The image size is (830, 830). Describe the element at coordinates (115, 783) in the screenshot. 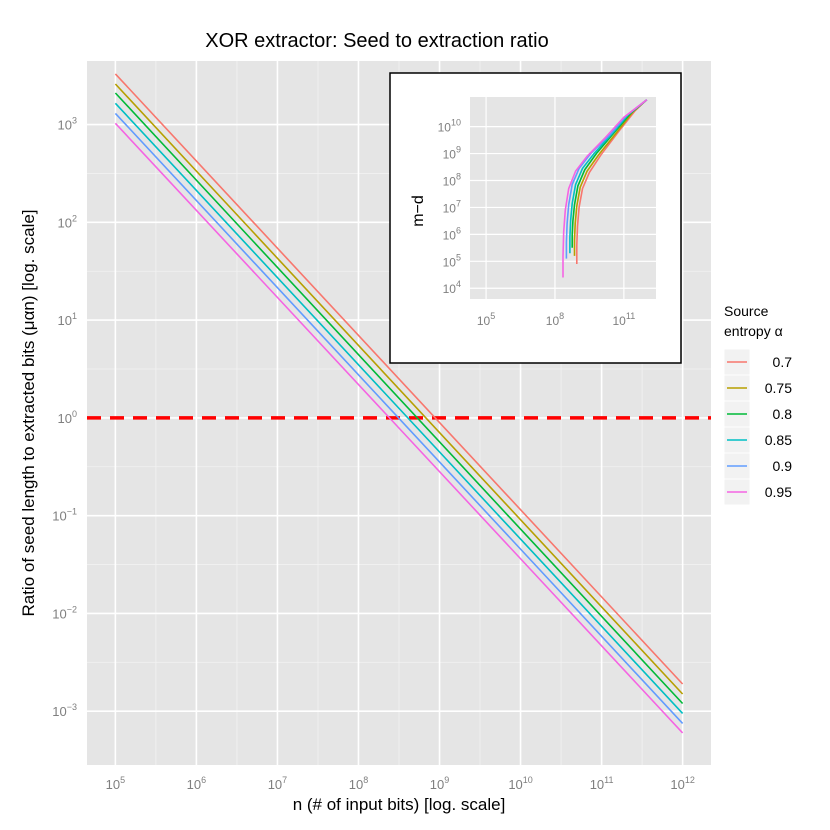

I see `x-tick-label: 10⁵` at that location.